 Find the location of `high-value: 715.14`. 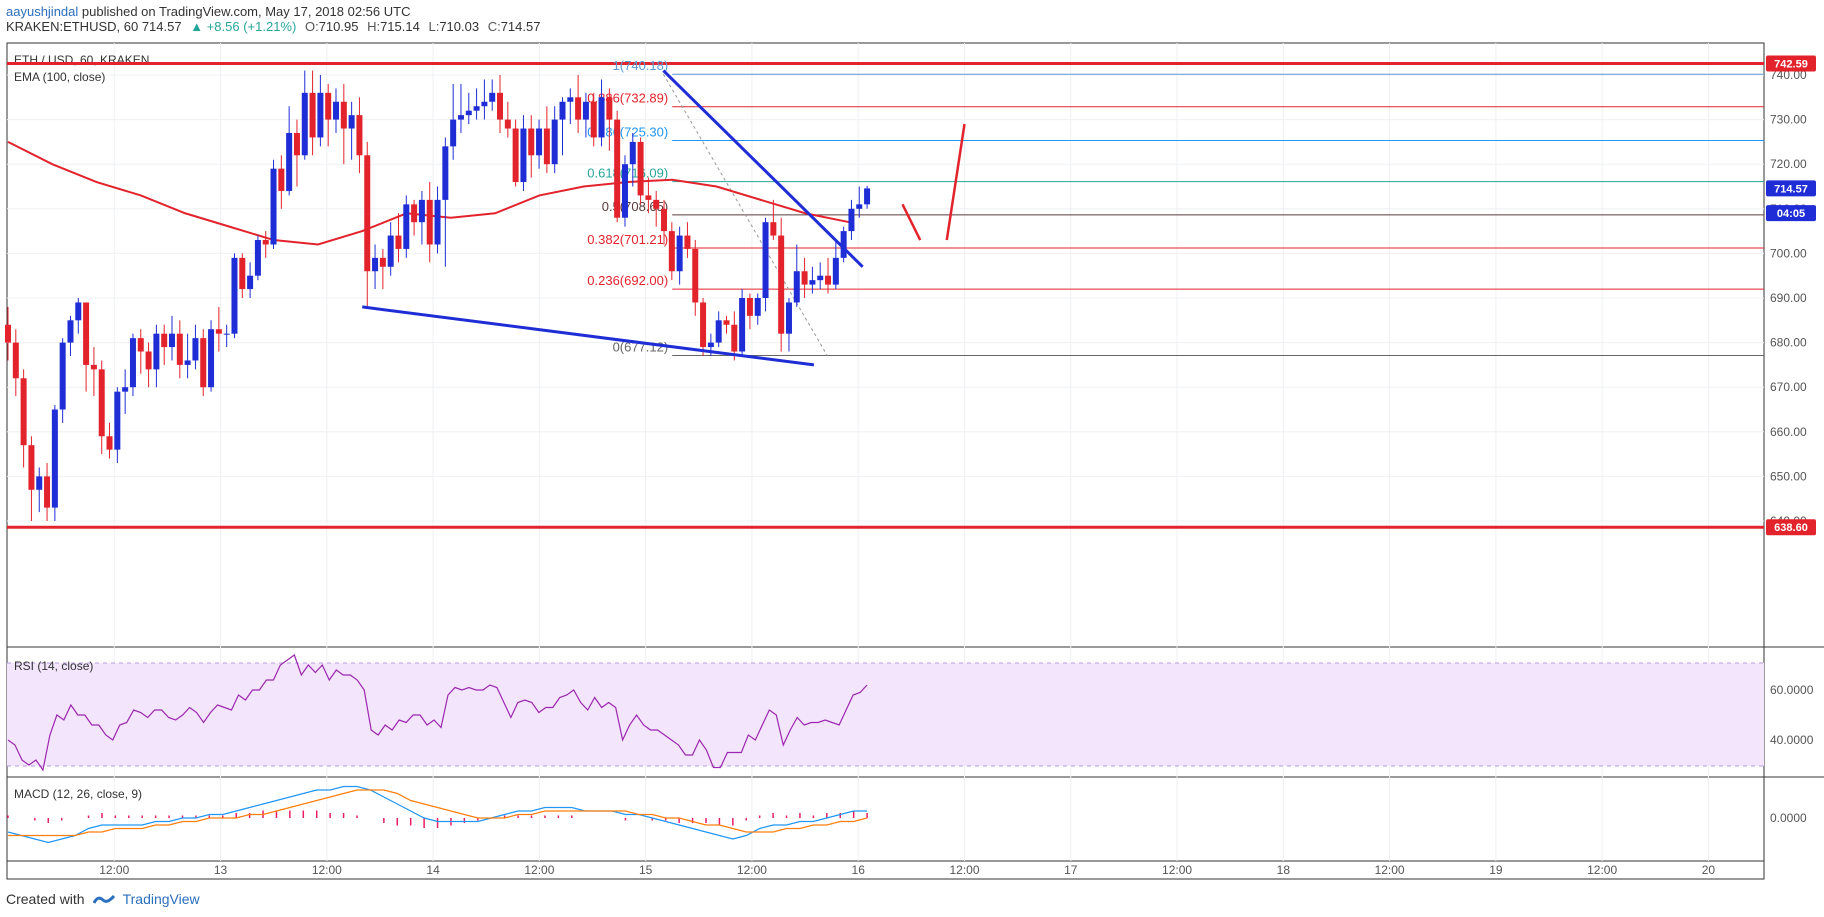

high-value: 715.14 is located at coordinates (400, 26).